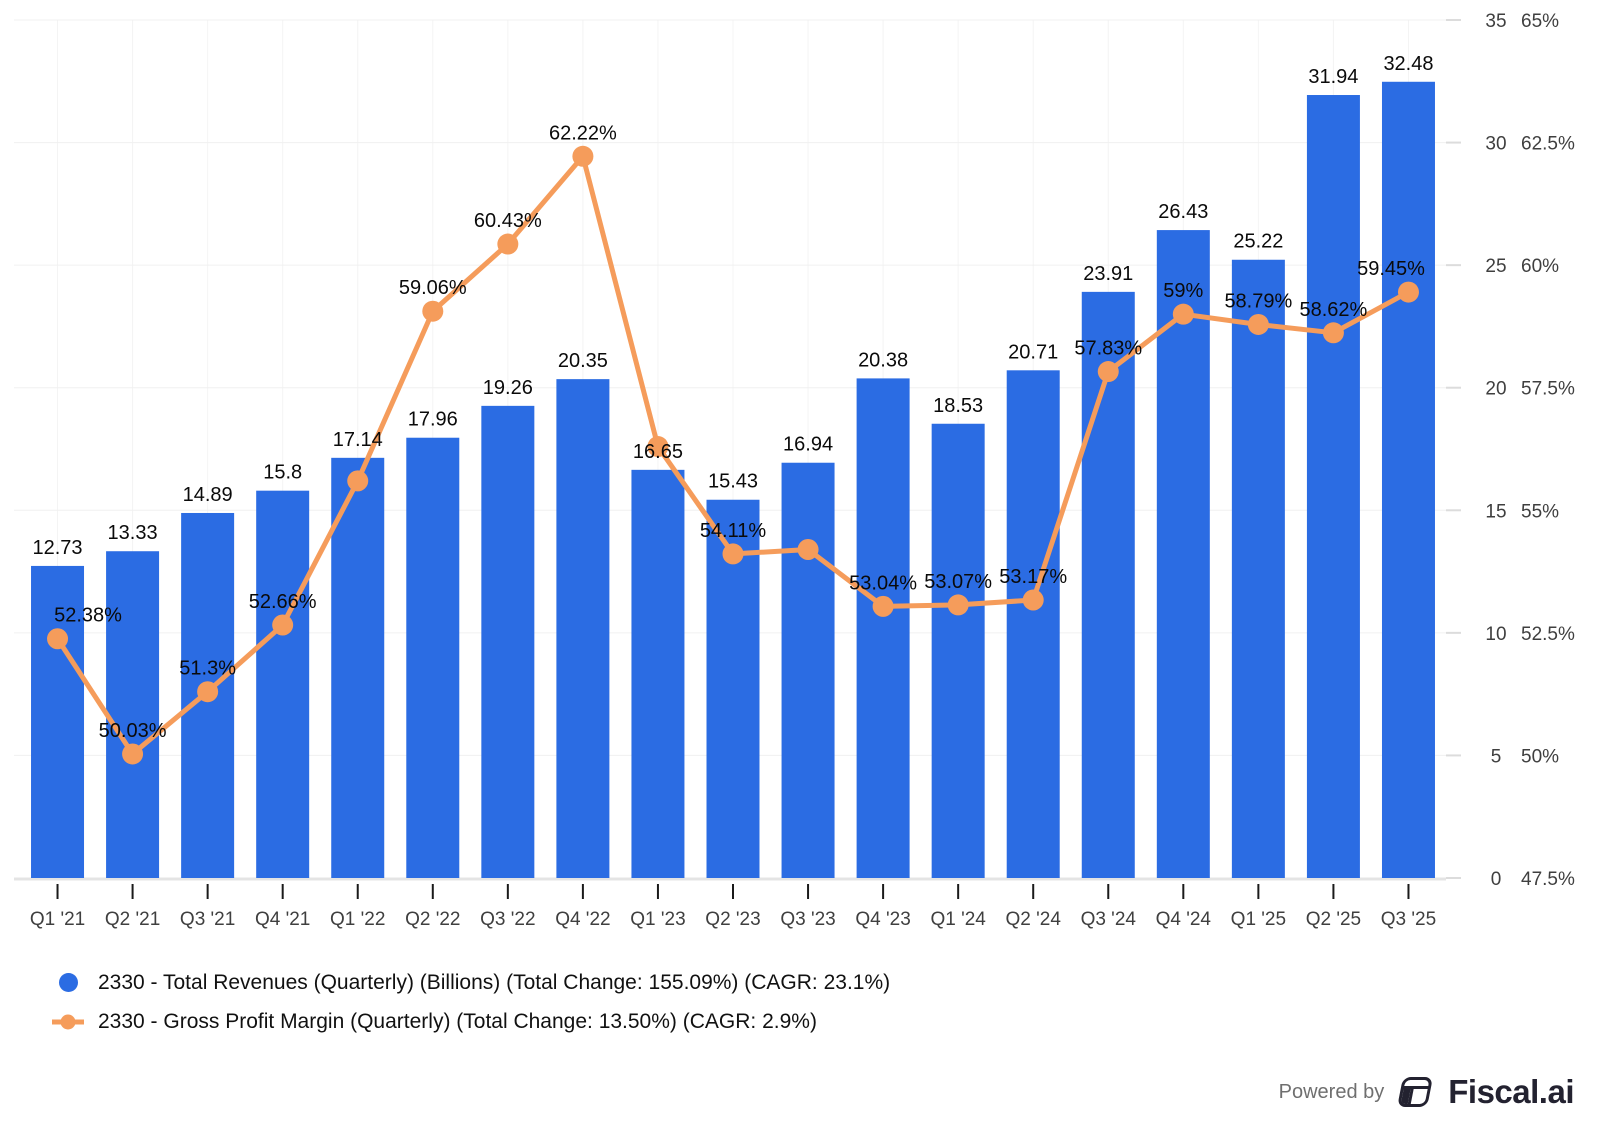 This screenshot has height=1134, width=1600. I want to click on margin-value-label: 50.03%, so click(133, 731).